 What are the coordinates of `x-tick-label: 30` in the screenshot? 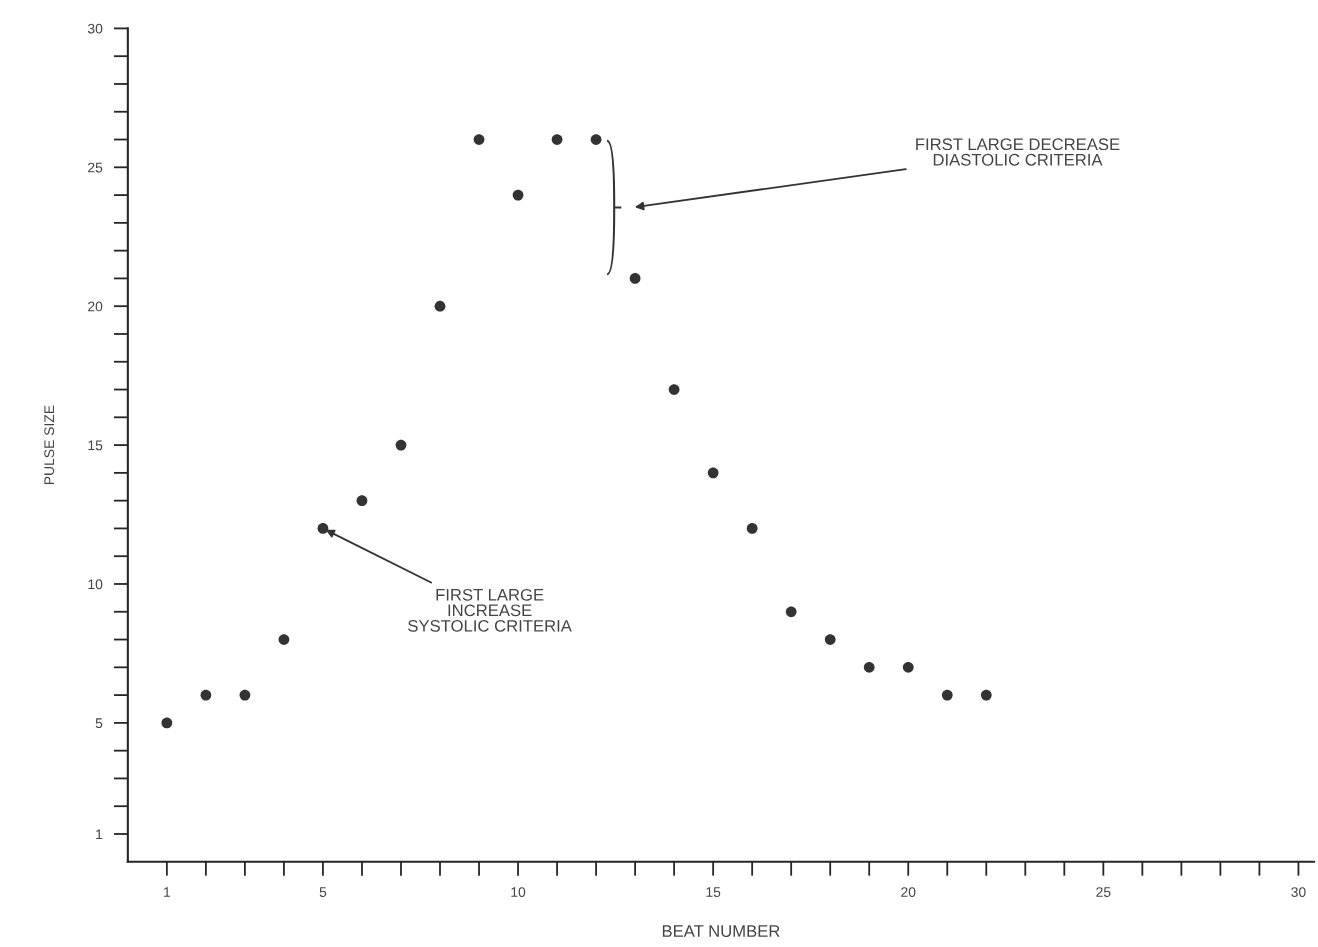 It's located at (1298, 892).